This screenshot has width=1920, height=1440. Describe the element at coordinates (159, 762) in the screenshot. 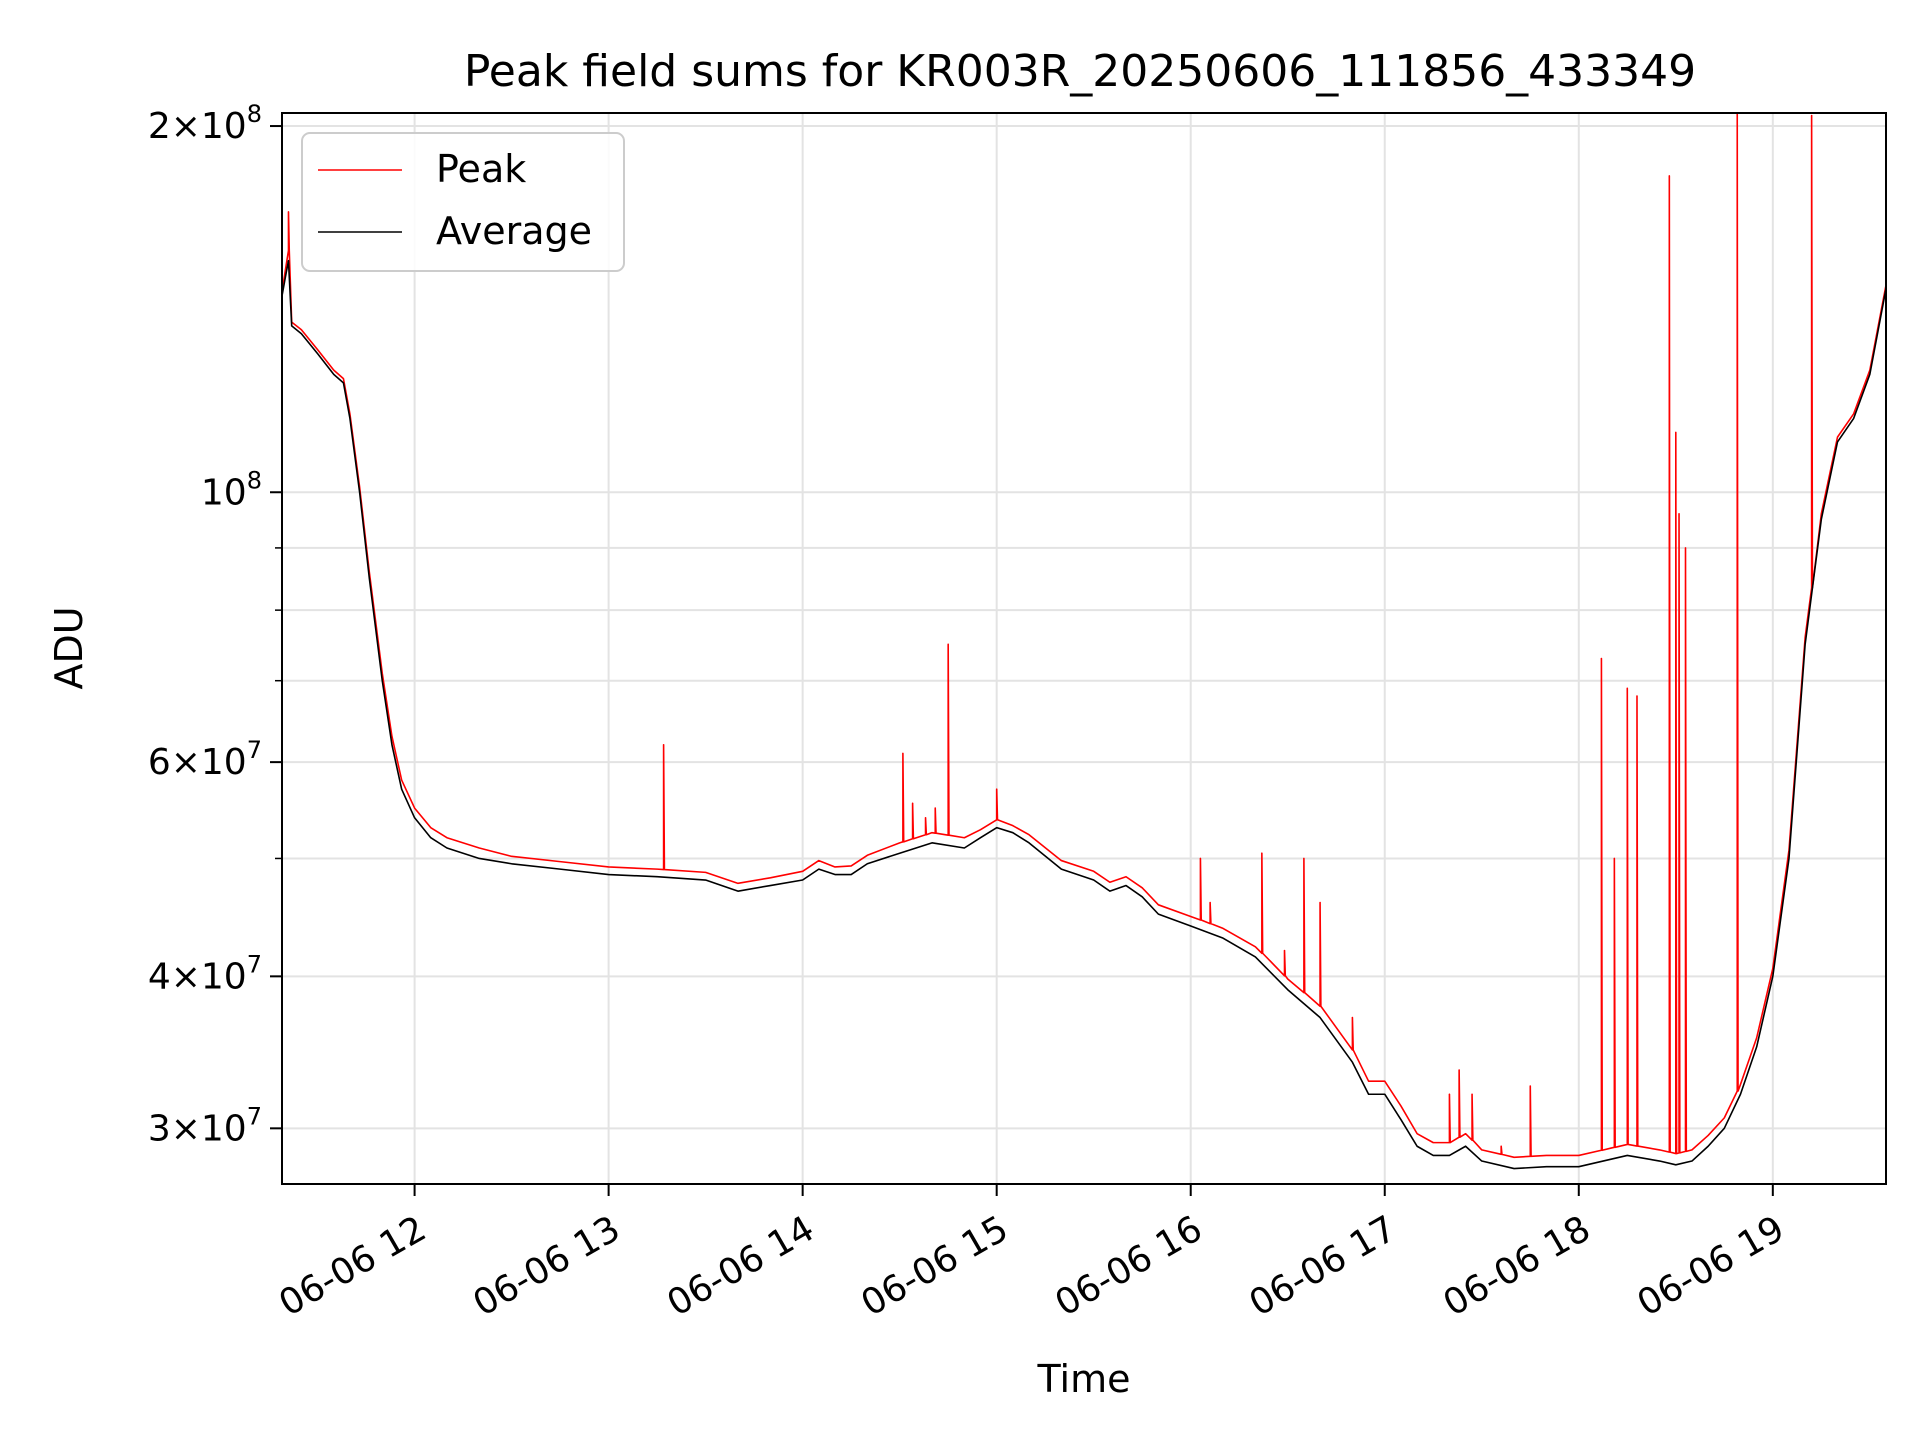

I see `y-tick-mantissa: 6` at that location.